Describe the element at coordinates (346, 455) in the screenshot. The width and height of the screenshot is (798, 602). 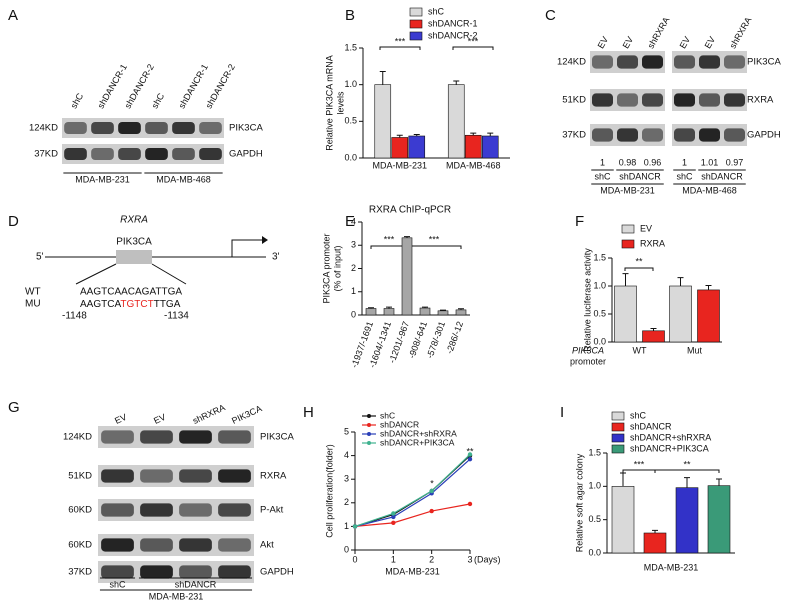
I see `y-tick-label: 4` at that location.